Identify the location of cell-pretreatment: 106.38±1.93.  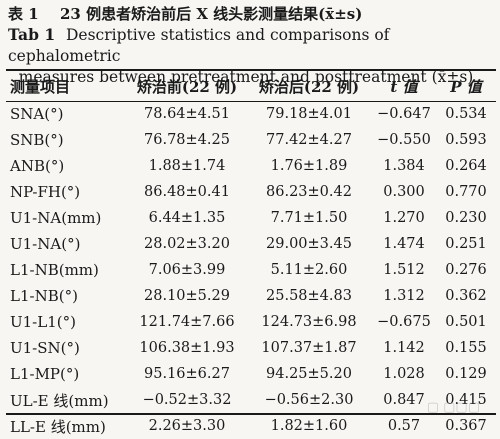
(187, 348).